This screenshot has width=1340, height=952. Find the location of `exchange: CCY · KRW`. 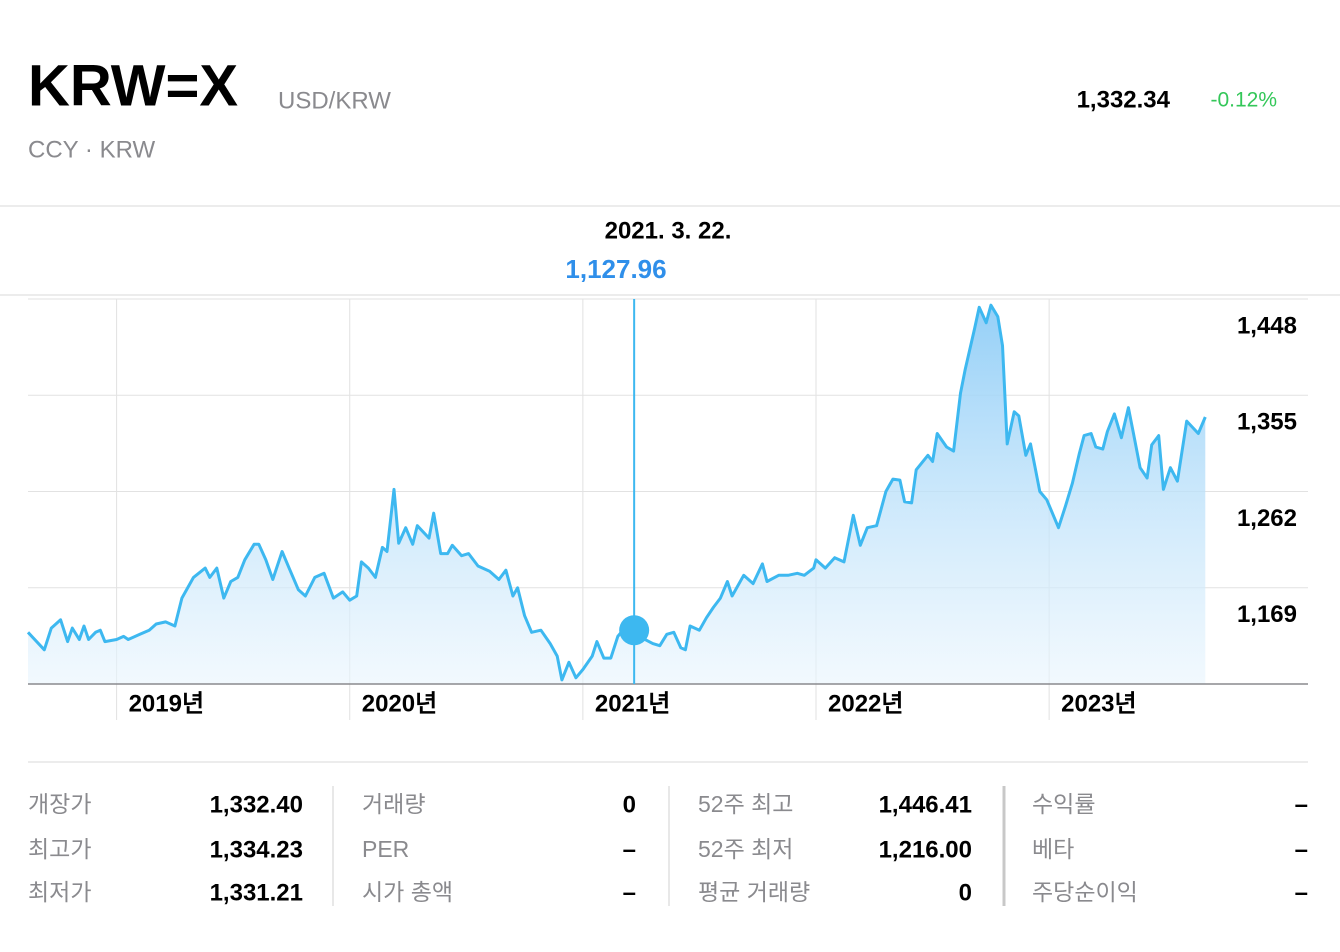

exchange: CCY · KRW is located at coordinates (91, 149).